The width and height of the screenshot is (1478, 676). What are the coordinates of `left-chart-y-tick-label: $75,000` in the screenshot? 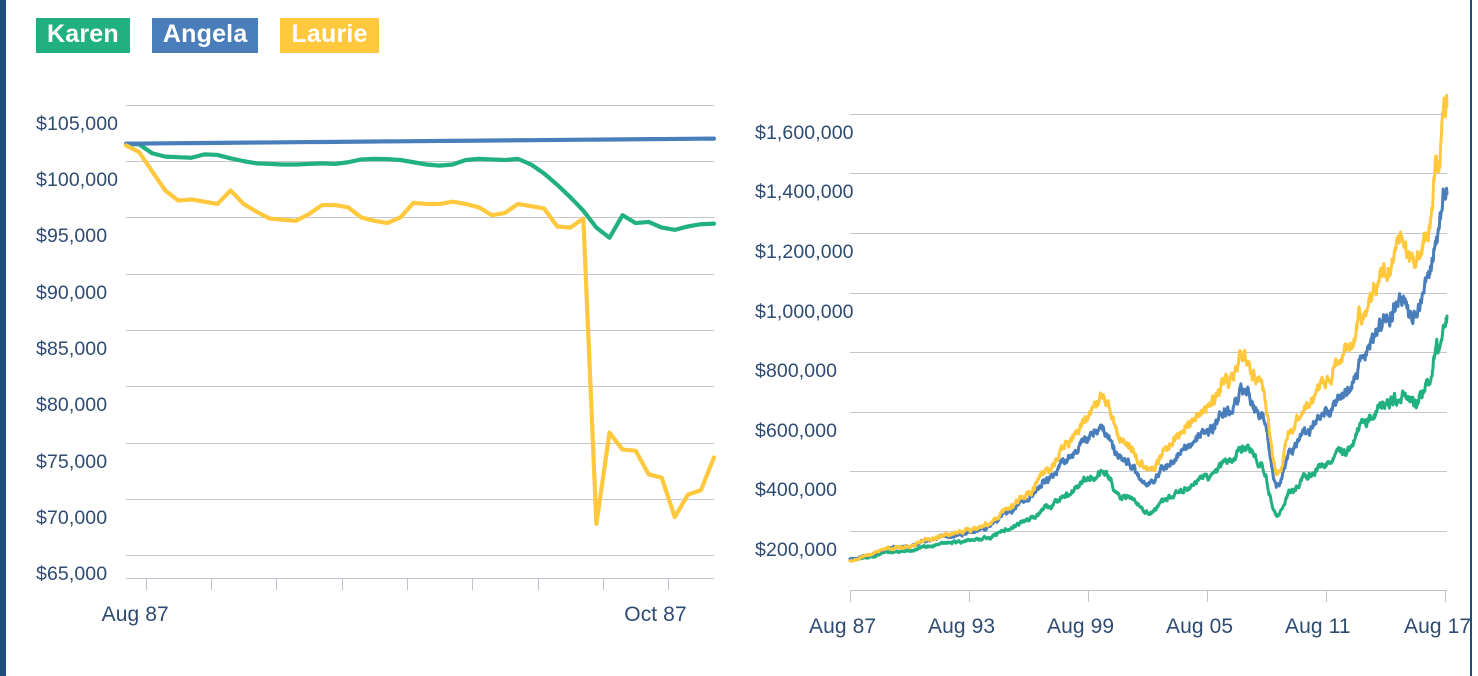 It's located at (72, 462).